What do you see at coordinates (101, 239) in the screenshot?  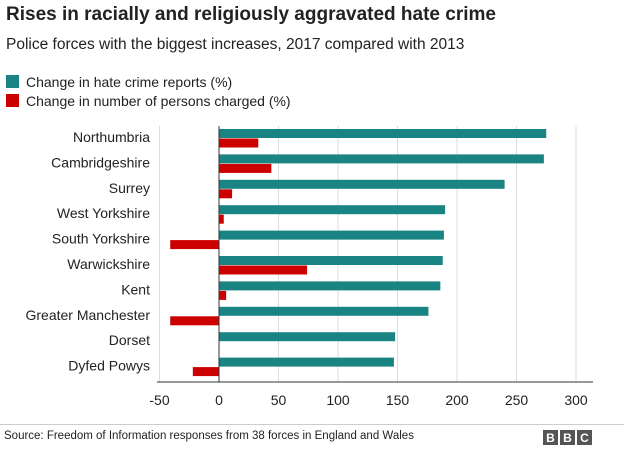 I see `category-label: South Yorkshire` at bounding box center [101, 239].